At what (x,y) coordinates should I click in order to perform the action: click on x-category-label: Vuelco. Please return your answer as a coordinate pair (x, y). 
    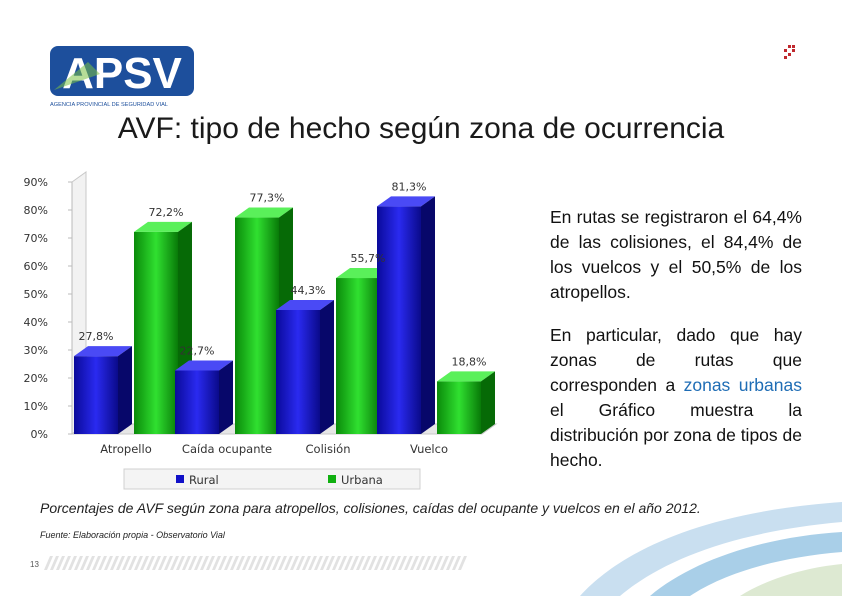
    Looking at the image, I should click on (429, 449).